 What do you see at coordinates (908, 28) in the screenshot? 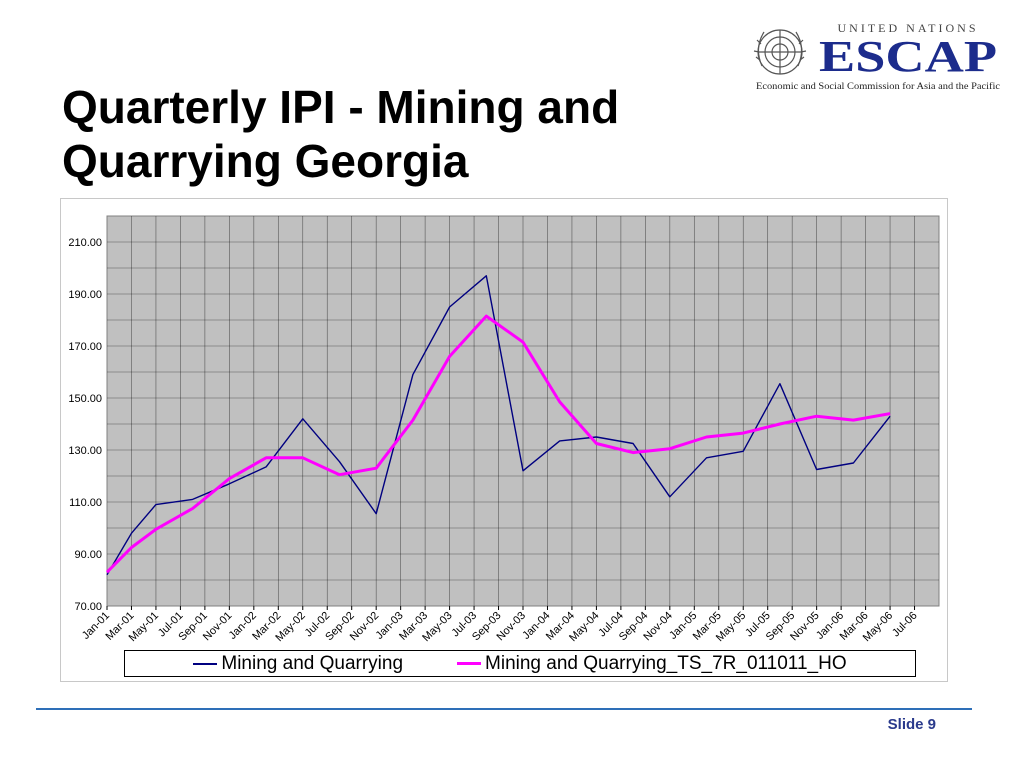
I see `logo-line-1: UNITED NATIONS` at bounding box center [908, 28].